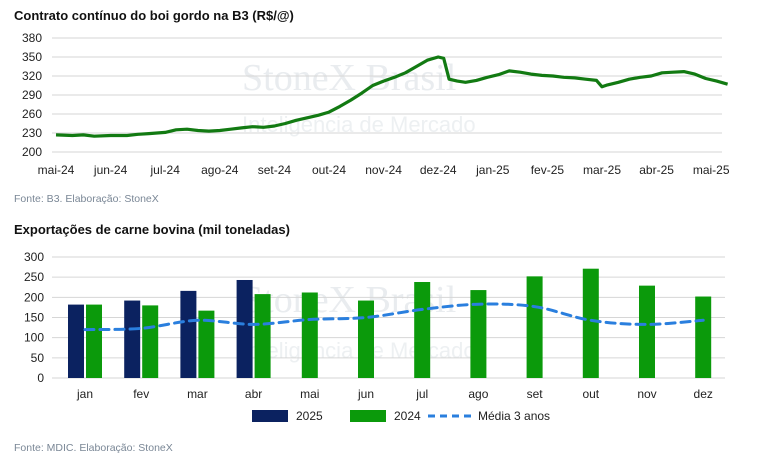 This screenshot has height=463, width=766. Describe the element at coordinates (84, 394) in the screenshot. I see `chart2-xtick-label: jan` at that location.